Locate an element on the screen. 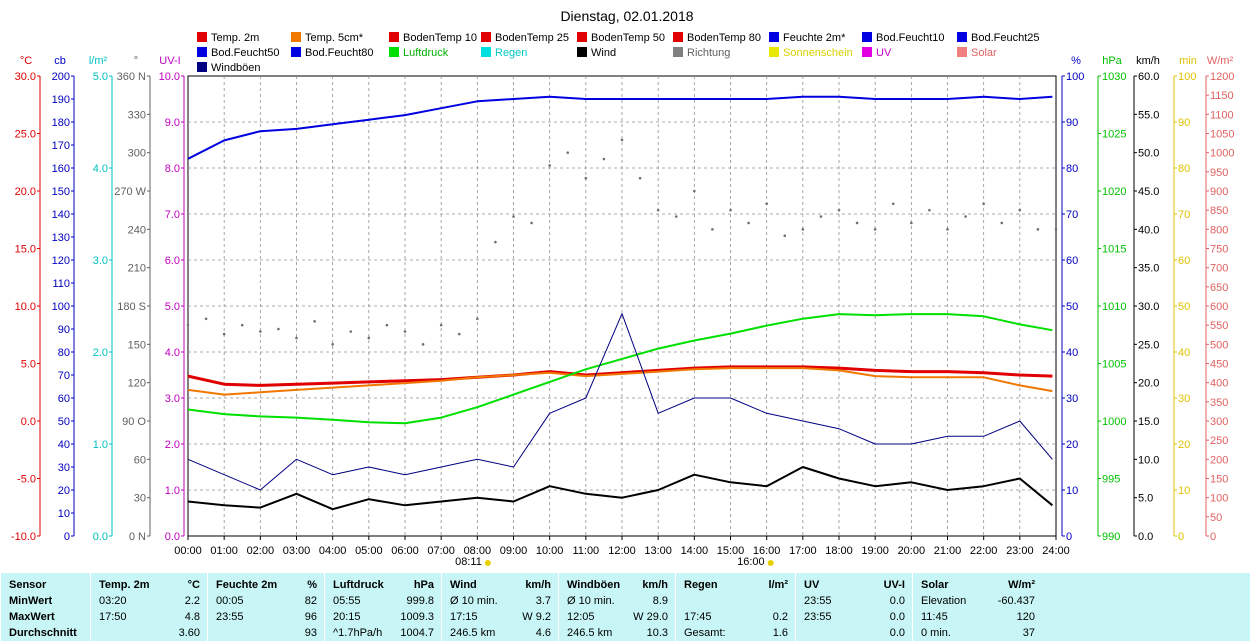 Image resolution: width=1250 pixels, height=641 pixels. axis-tick-label-right: 45.0 is located at coordinates (1148, 192).